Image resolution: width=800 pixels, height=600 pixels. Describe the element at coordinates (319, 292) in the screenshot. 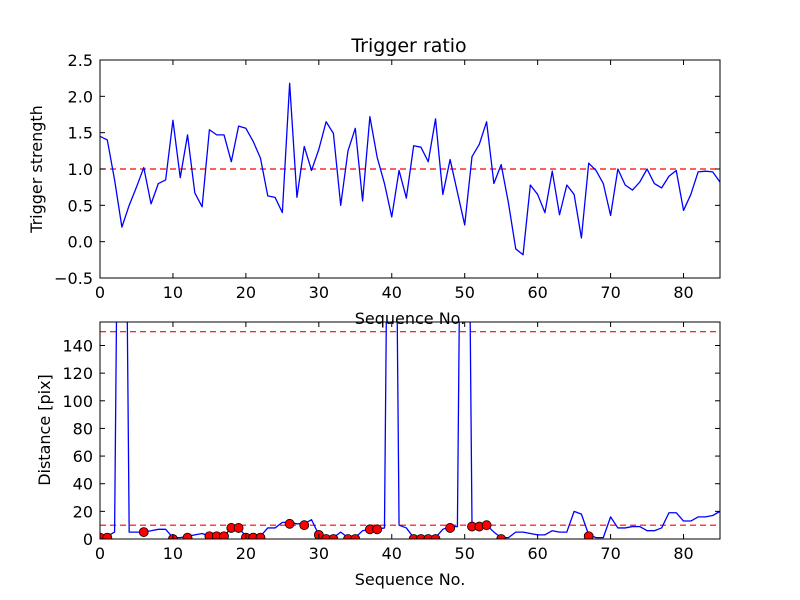

I see `trigger-ratio-x-tick-label: 30` at that location.